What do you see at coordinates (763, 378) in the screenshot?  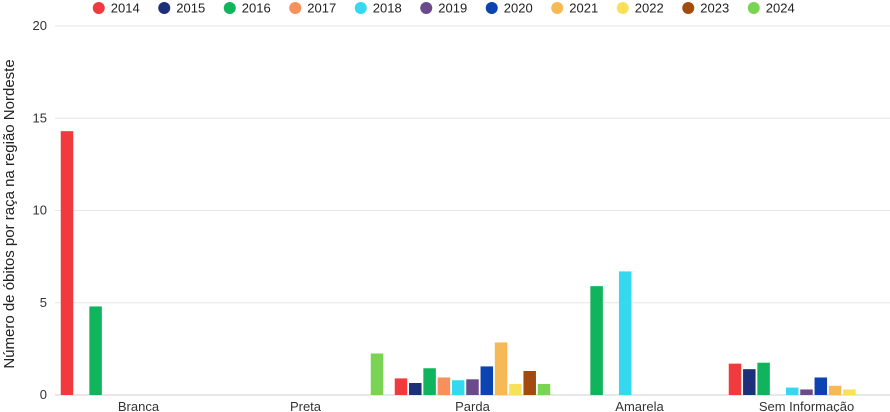 I see `bar-2016-sem-informação` at bounding box center [763, 378].